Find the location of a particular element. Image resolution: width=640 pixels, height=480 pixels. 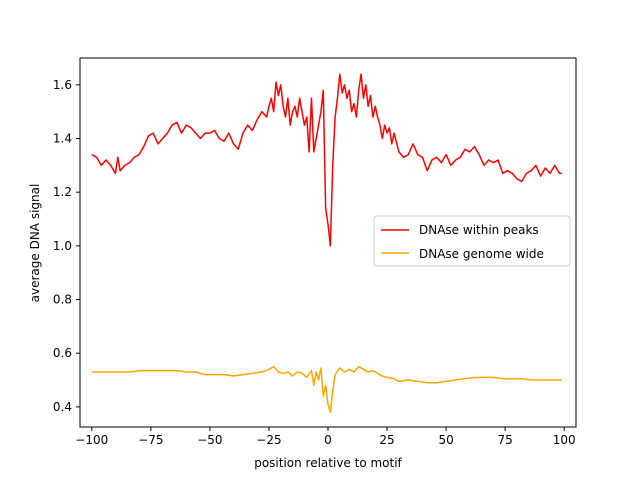

x-tick-label: −50 is located at coordinates (209, 440).